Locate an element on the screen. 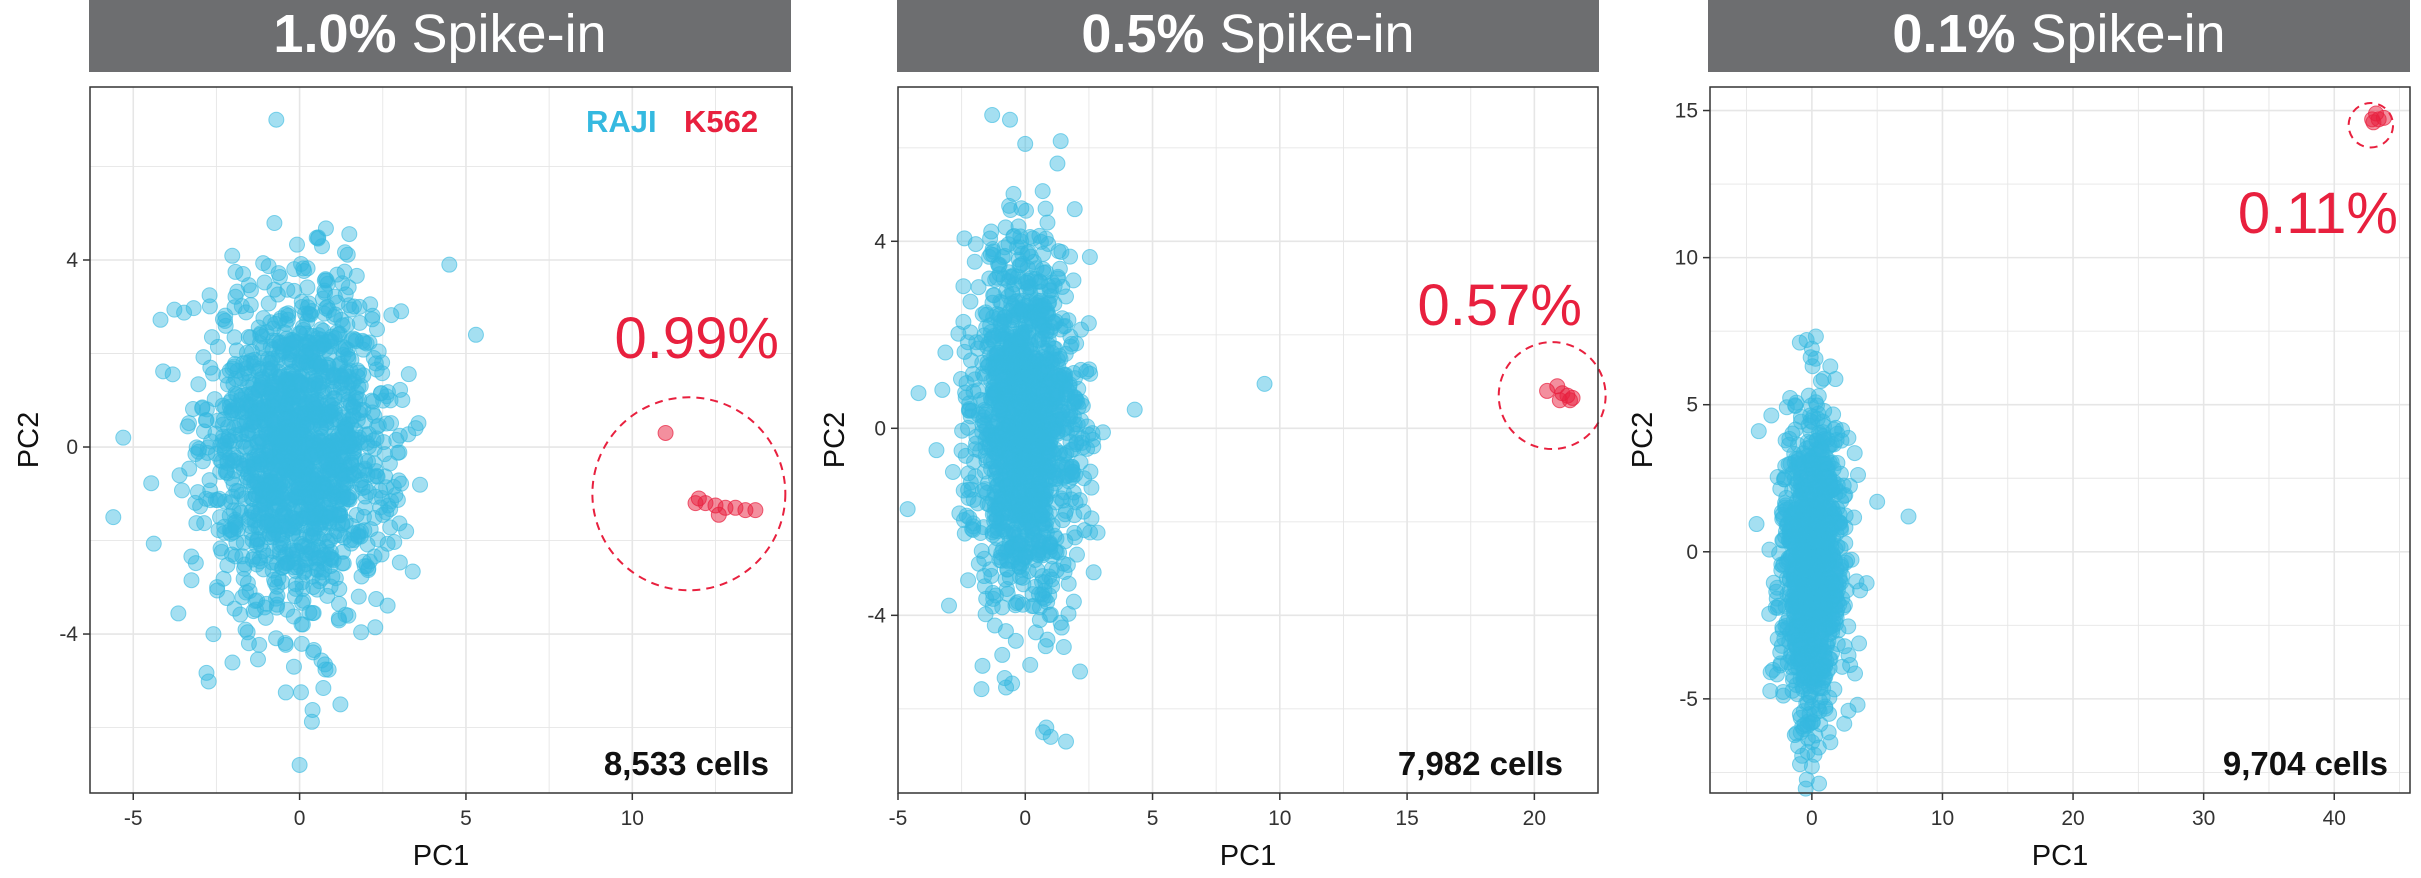 This screenshot has width=2421, height=878. y-tick-label: -4 is located at coordinates (68, 634).